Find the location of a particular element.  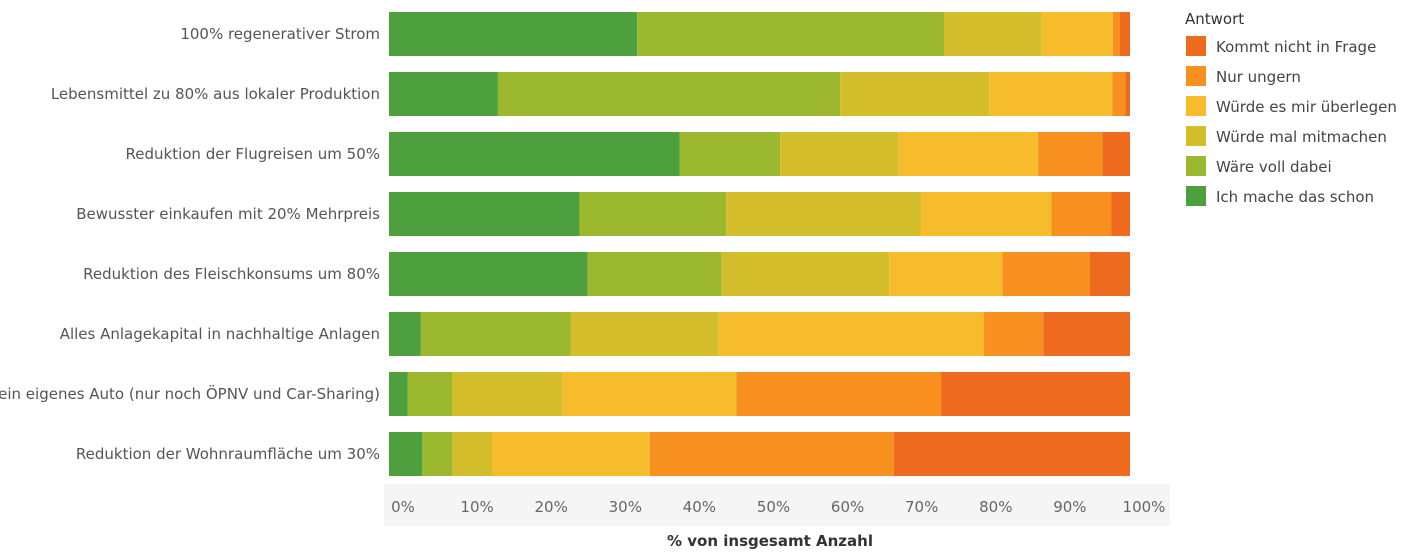

legend-label: Ich mache das schon is located at coordinates (1295, 197).